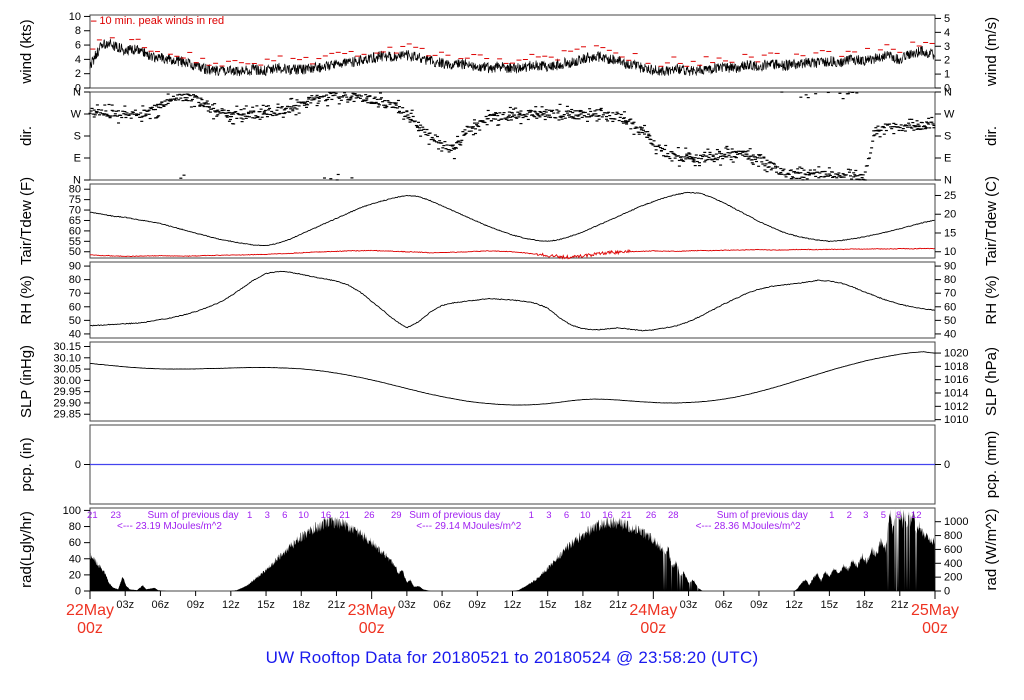 Image resolution: width=1024 pixels, height=700 pixels. Describe the element at coordinates (991, 549) in the screenshot. I see `svg-text: rad (W/m^2)` at that location.